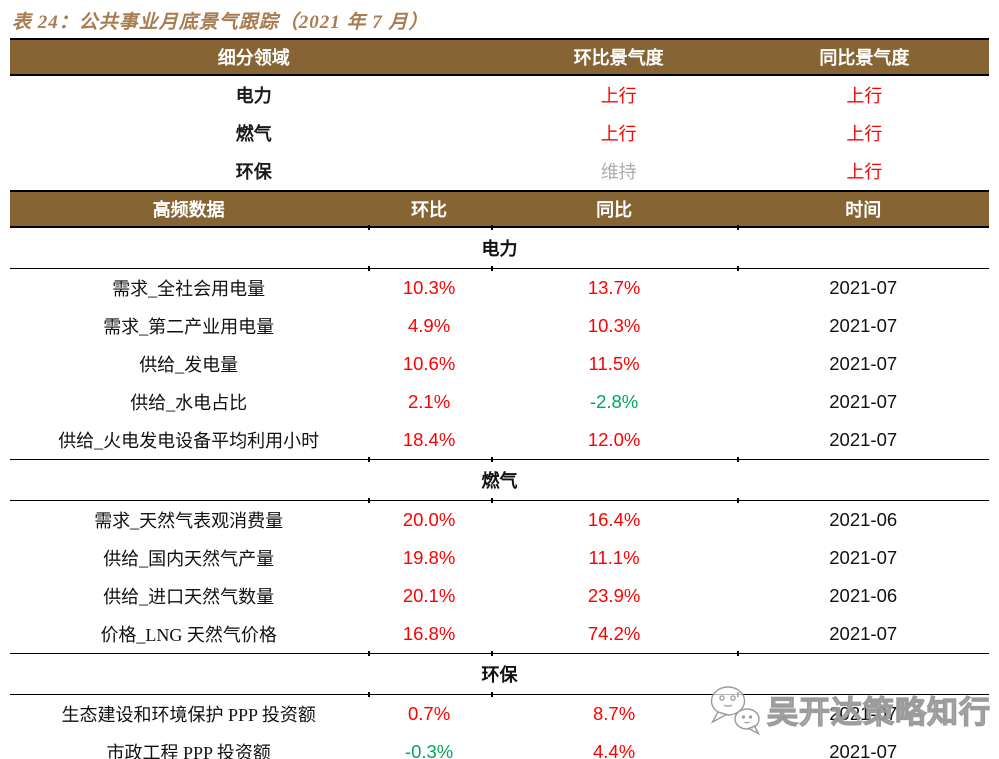  What do you see at coordinates (499, 364) in the screenshot?
I see `indicator-row: 供给_发电量 10.6% 11.5% 2021-07` at bounding box center [499, 364].